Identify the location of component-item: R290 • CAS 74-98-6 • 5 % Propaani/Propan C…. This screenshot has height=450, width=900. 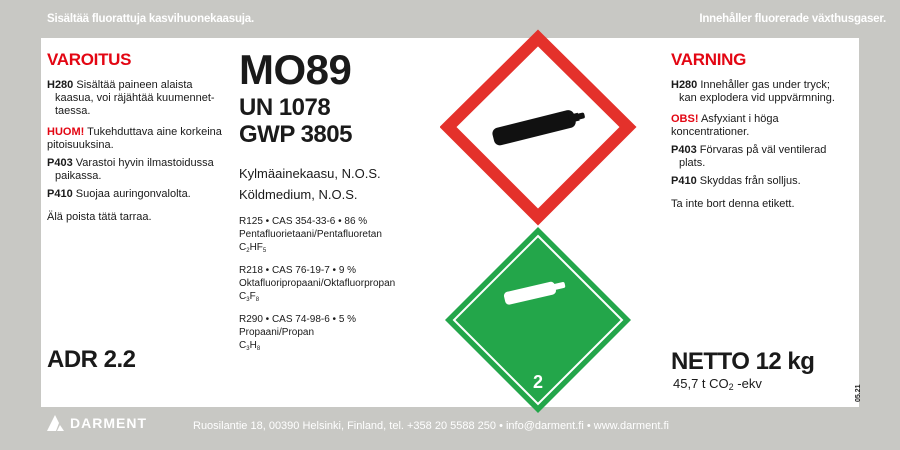
(298, 333).